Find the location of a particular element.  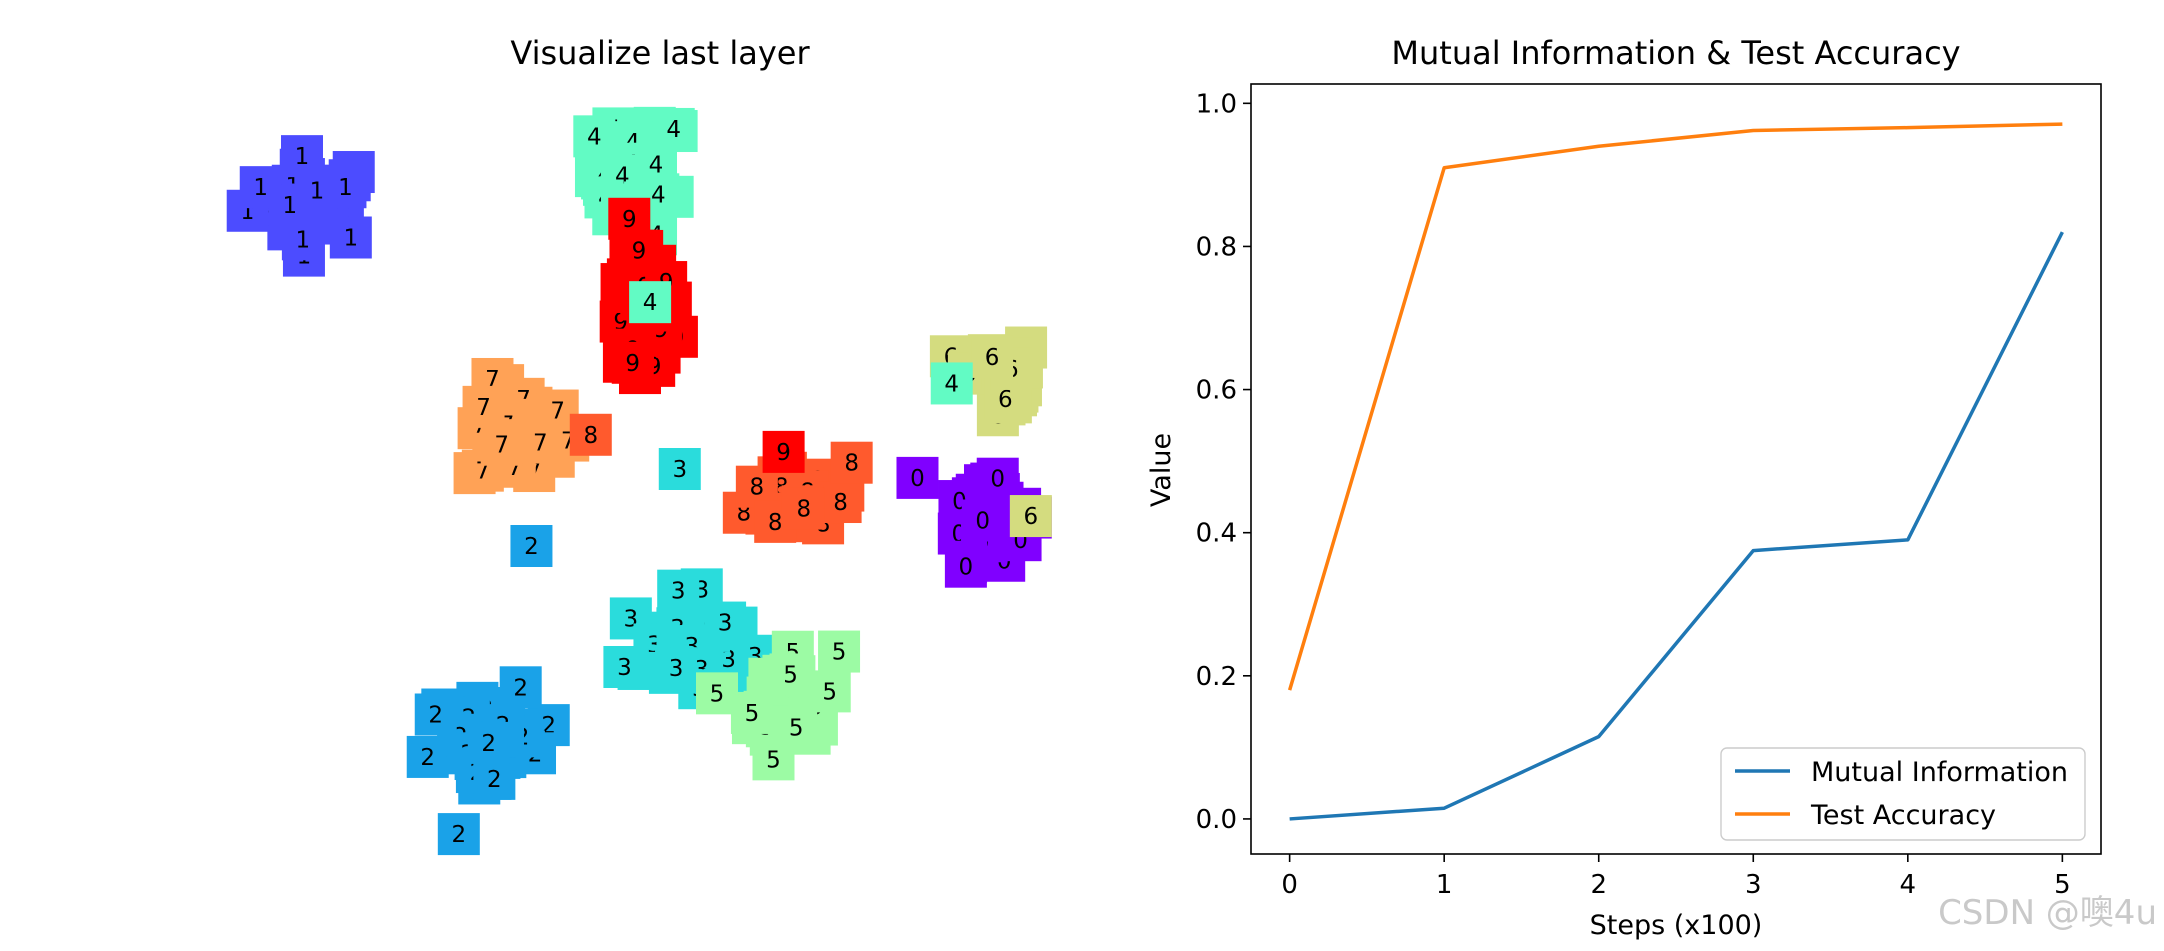

x-tick-label: 0 is located at coordinates (1289, 885).